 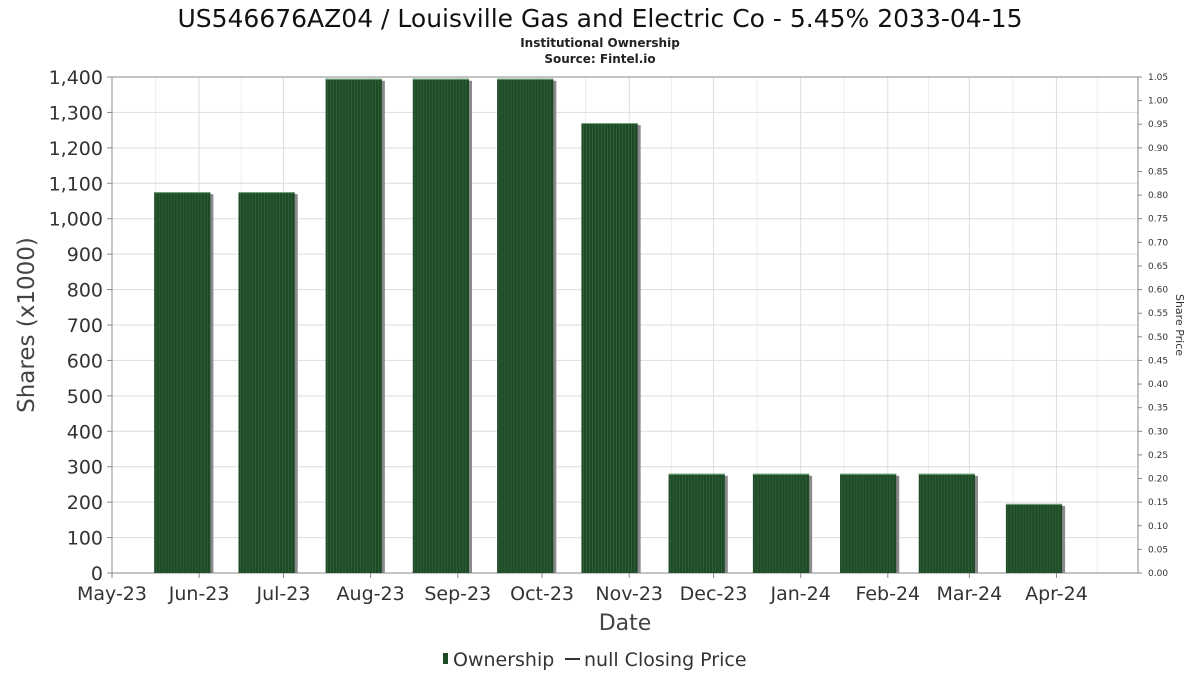 What do you see at coordinates (1158, 503) in the screenshot?
I see `y2-tick-label: 0.15` at bounding box center [1158, 503].